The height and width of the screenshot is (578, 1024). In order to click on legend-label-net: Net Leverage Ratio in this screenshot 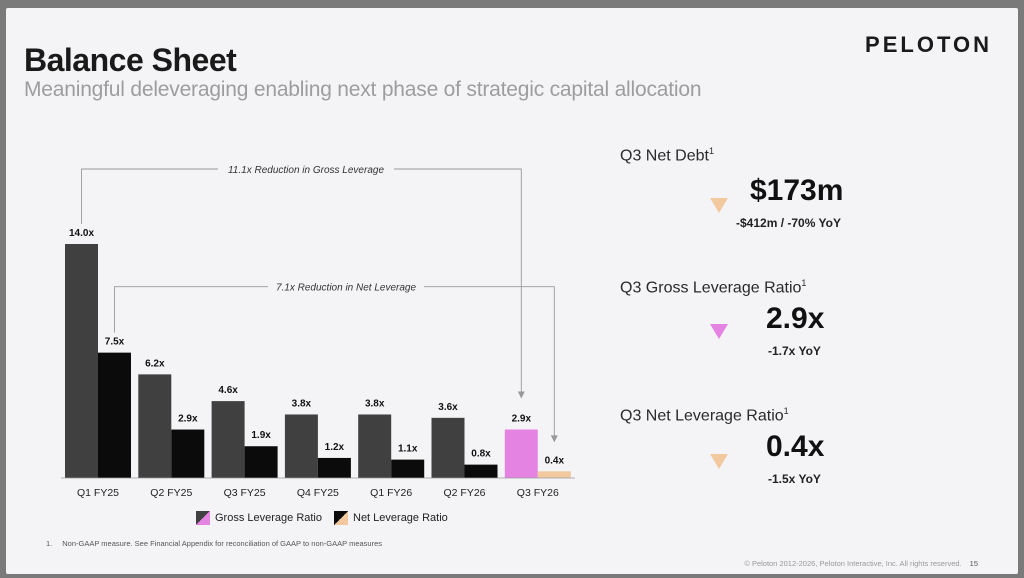, I will do `click(400, 518)`.